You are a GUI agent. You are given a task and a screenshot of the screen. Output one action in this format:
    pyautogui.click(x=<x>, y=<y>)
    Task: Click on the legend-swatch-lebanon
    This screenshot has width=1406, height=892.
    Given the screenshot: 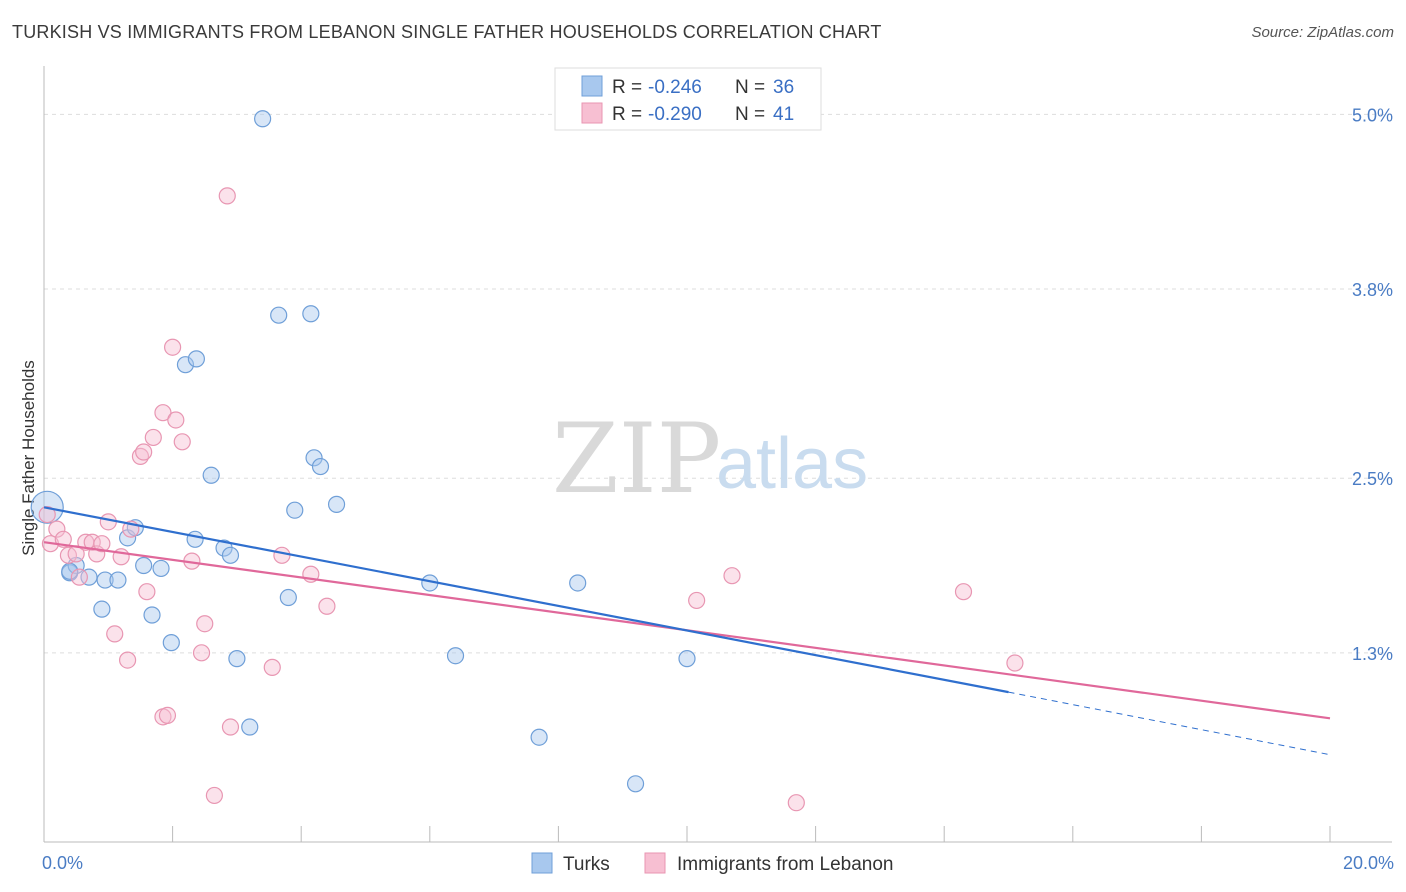 What is the action you would take?
    pyautogui.click(x=592, y=113)
    